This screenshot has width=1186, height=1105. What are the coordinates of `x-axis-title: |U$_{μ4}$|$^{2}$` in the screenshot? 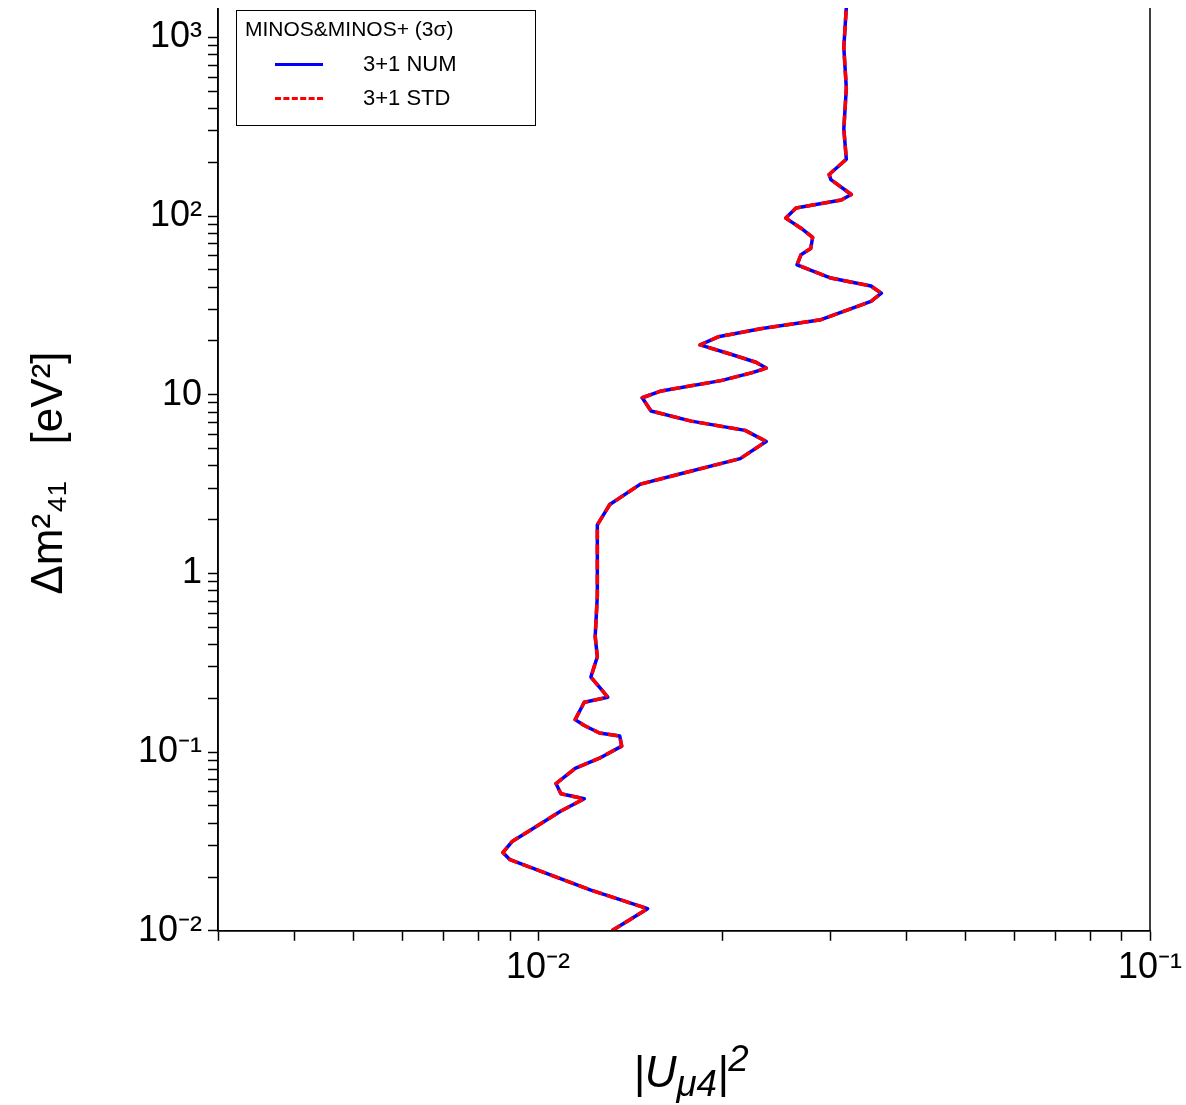 It's located at (691, 1071).